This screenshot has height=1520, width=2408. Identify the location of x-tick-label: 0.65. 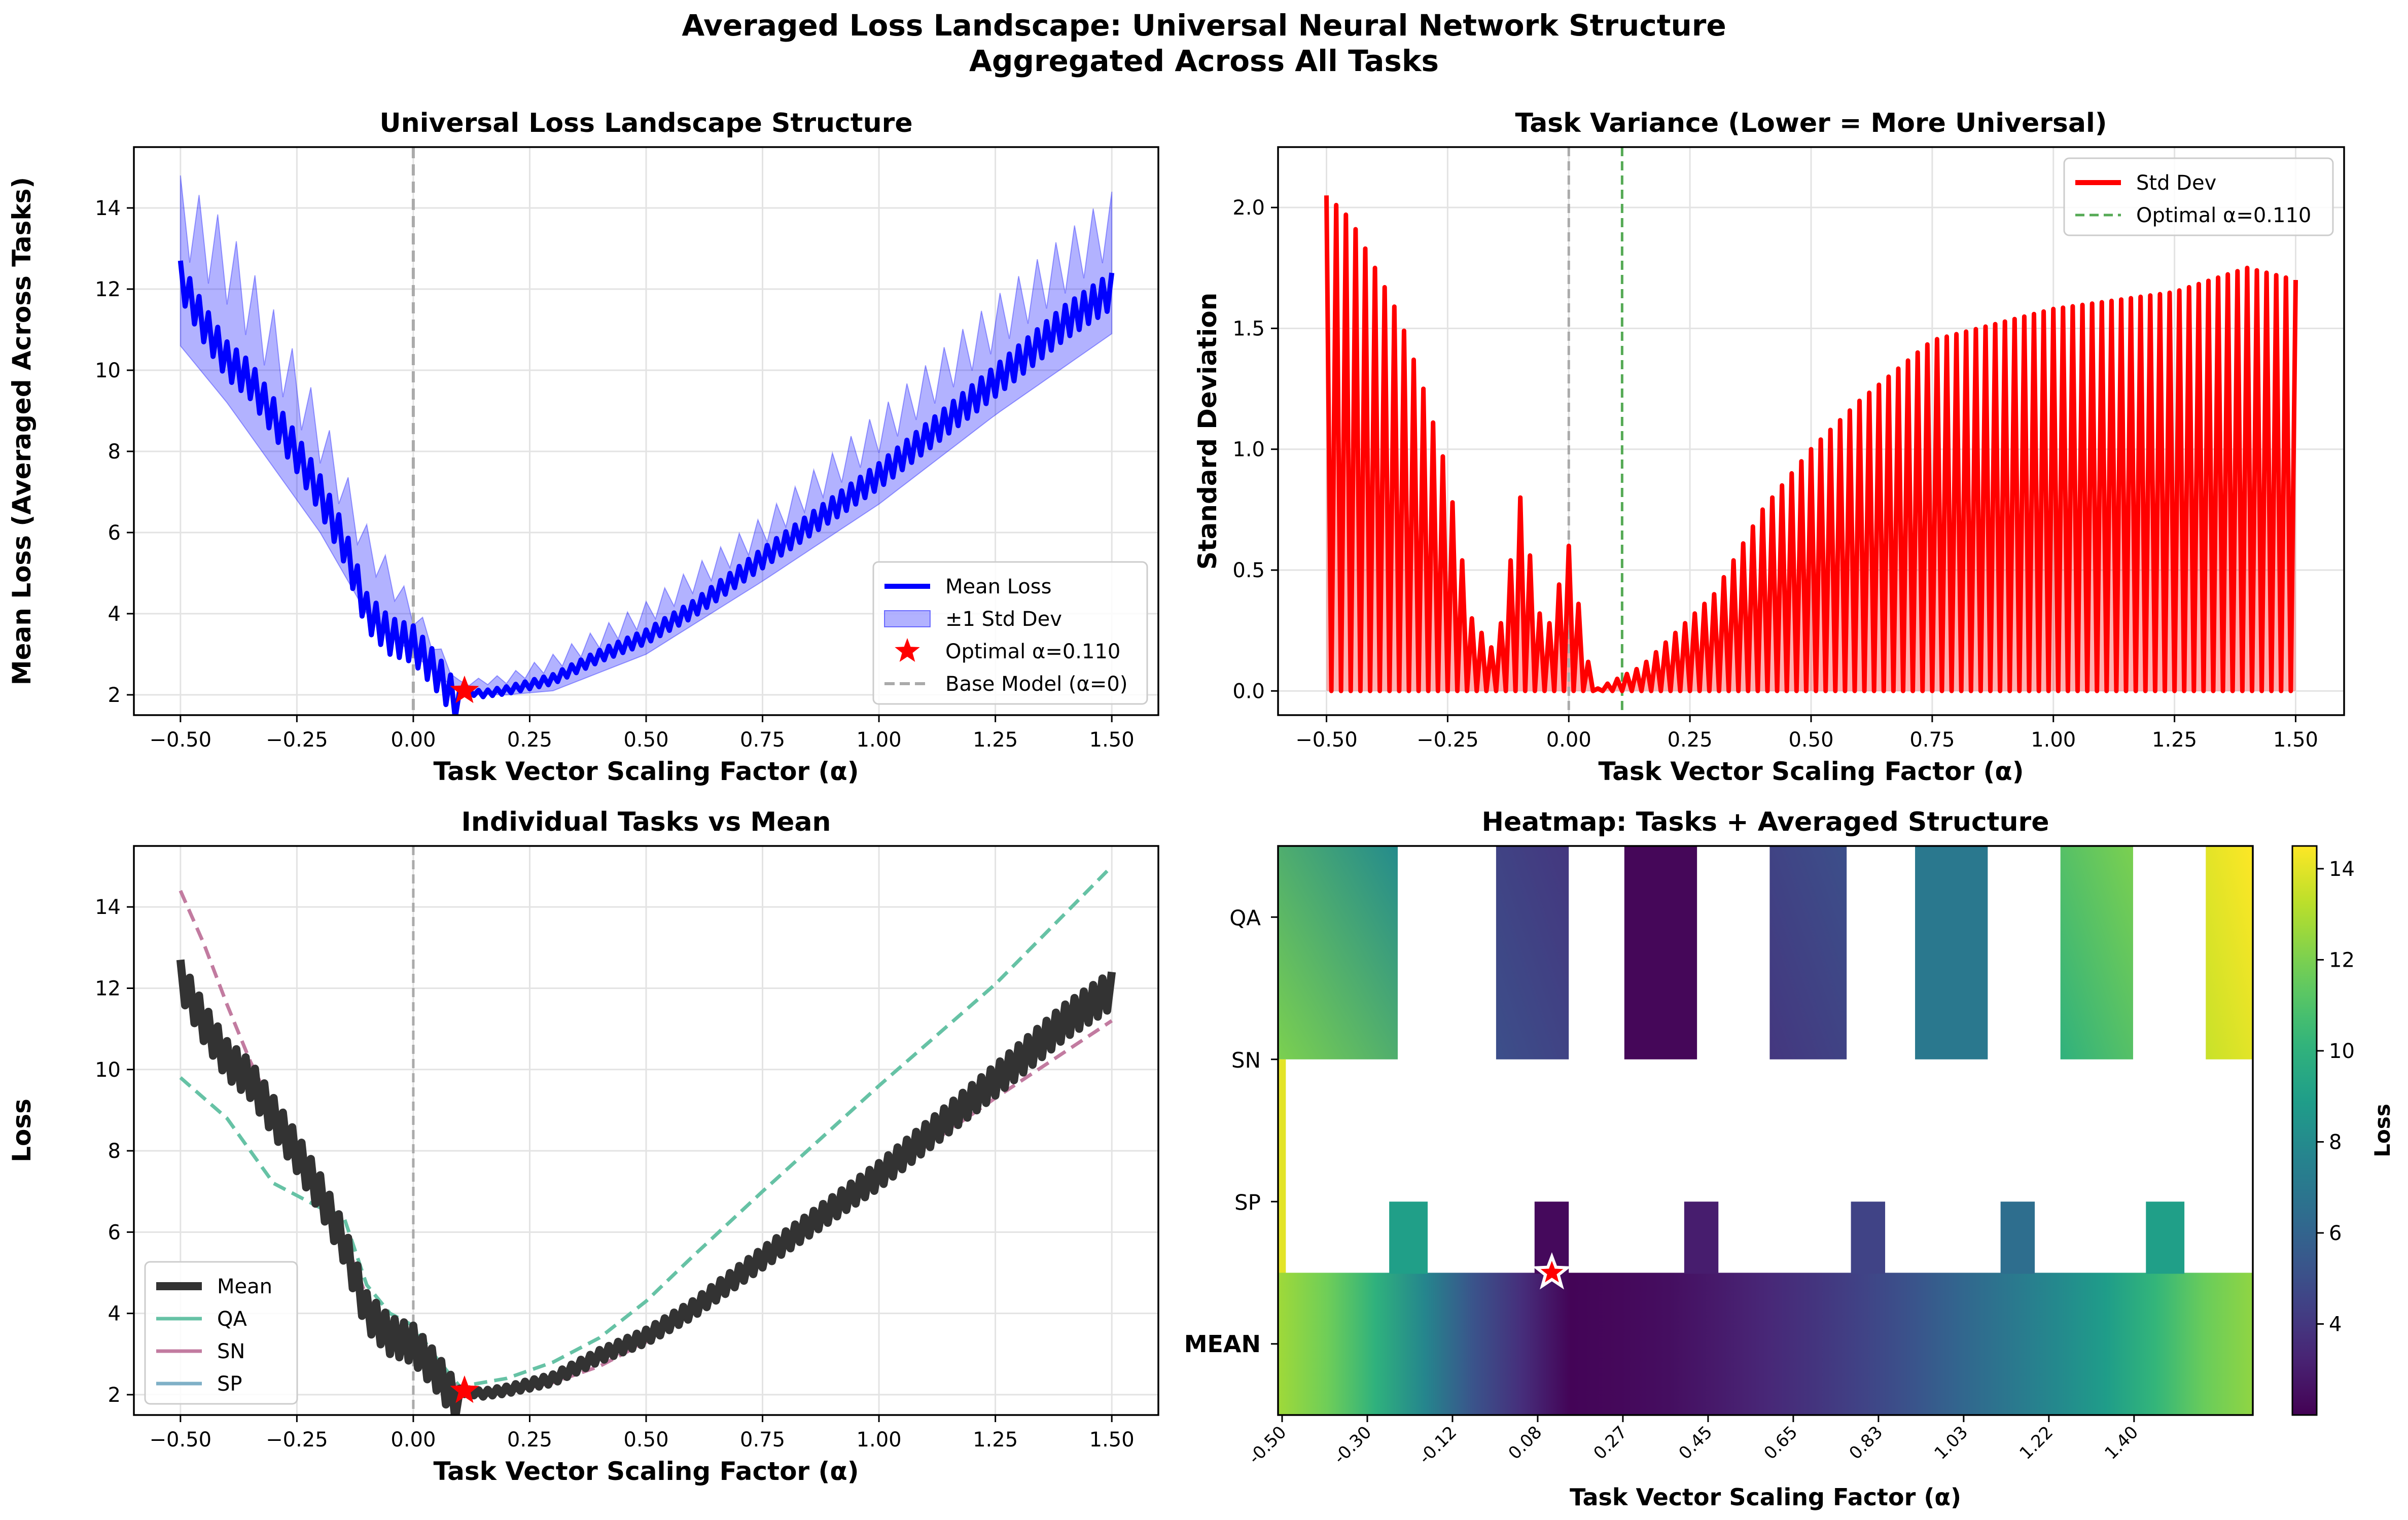
(1780, 1443).